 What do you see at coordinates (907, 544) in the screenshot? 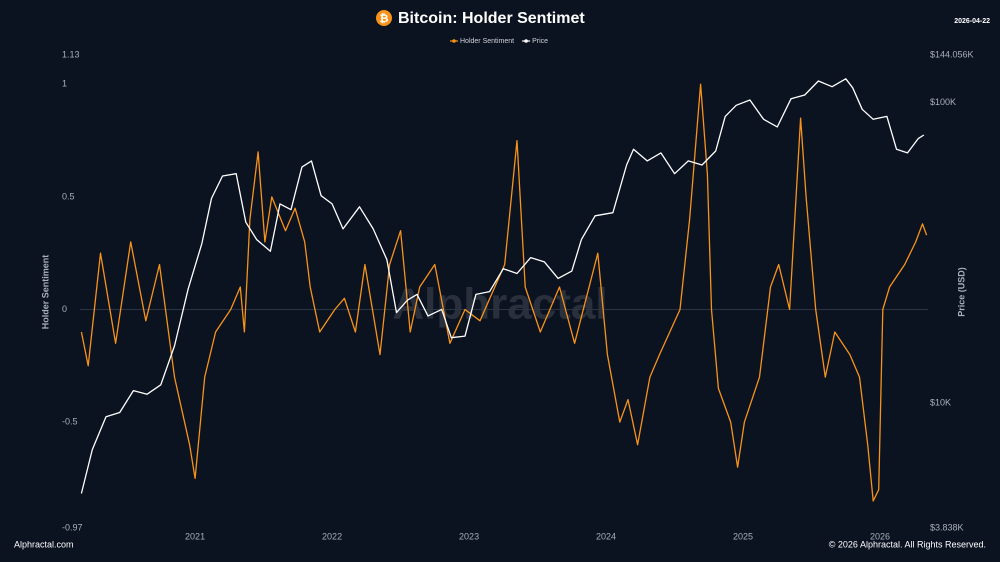
I see `footer-right: © 2026 Alphractal. All Rights Reserved.` at bounding box center [907, 544].